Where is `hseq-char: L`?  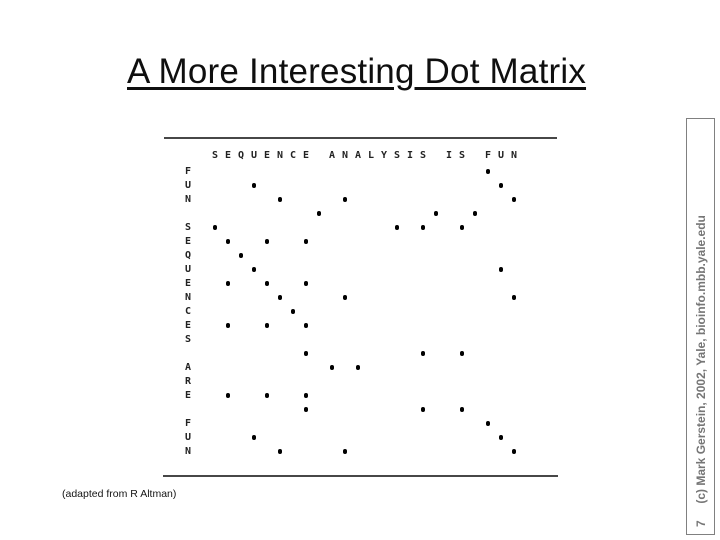 hseq-char: L is located at coordinates (371, 155).